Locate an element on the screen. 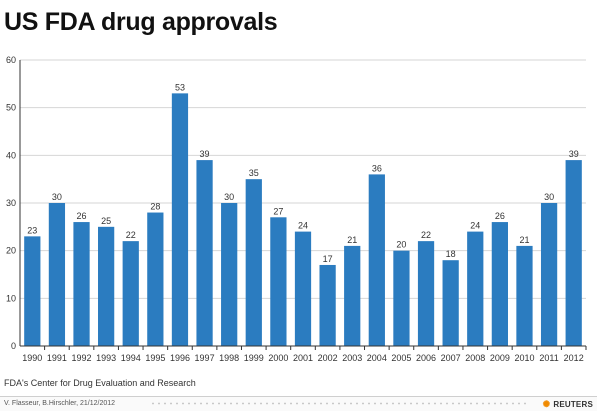 The height and width of the screenshot is (411, 597). x-tick-label: 1996 is located at coordinates (180, 358).